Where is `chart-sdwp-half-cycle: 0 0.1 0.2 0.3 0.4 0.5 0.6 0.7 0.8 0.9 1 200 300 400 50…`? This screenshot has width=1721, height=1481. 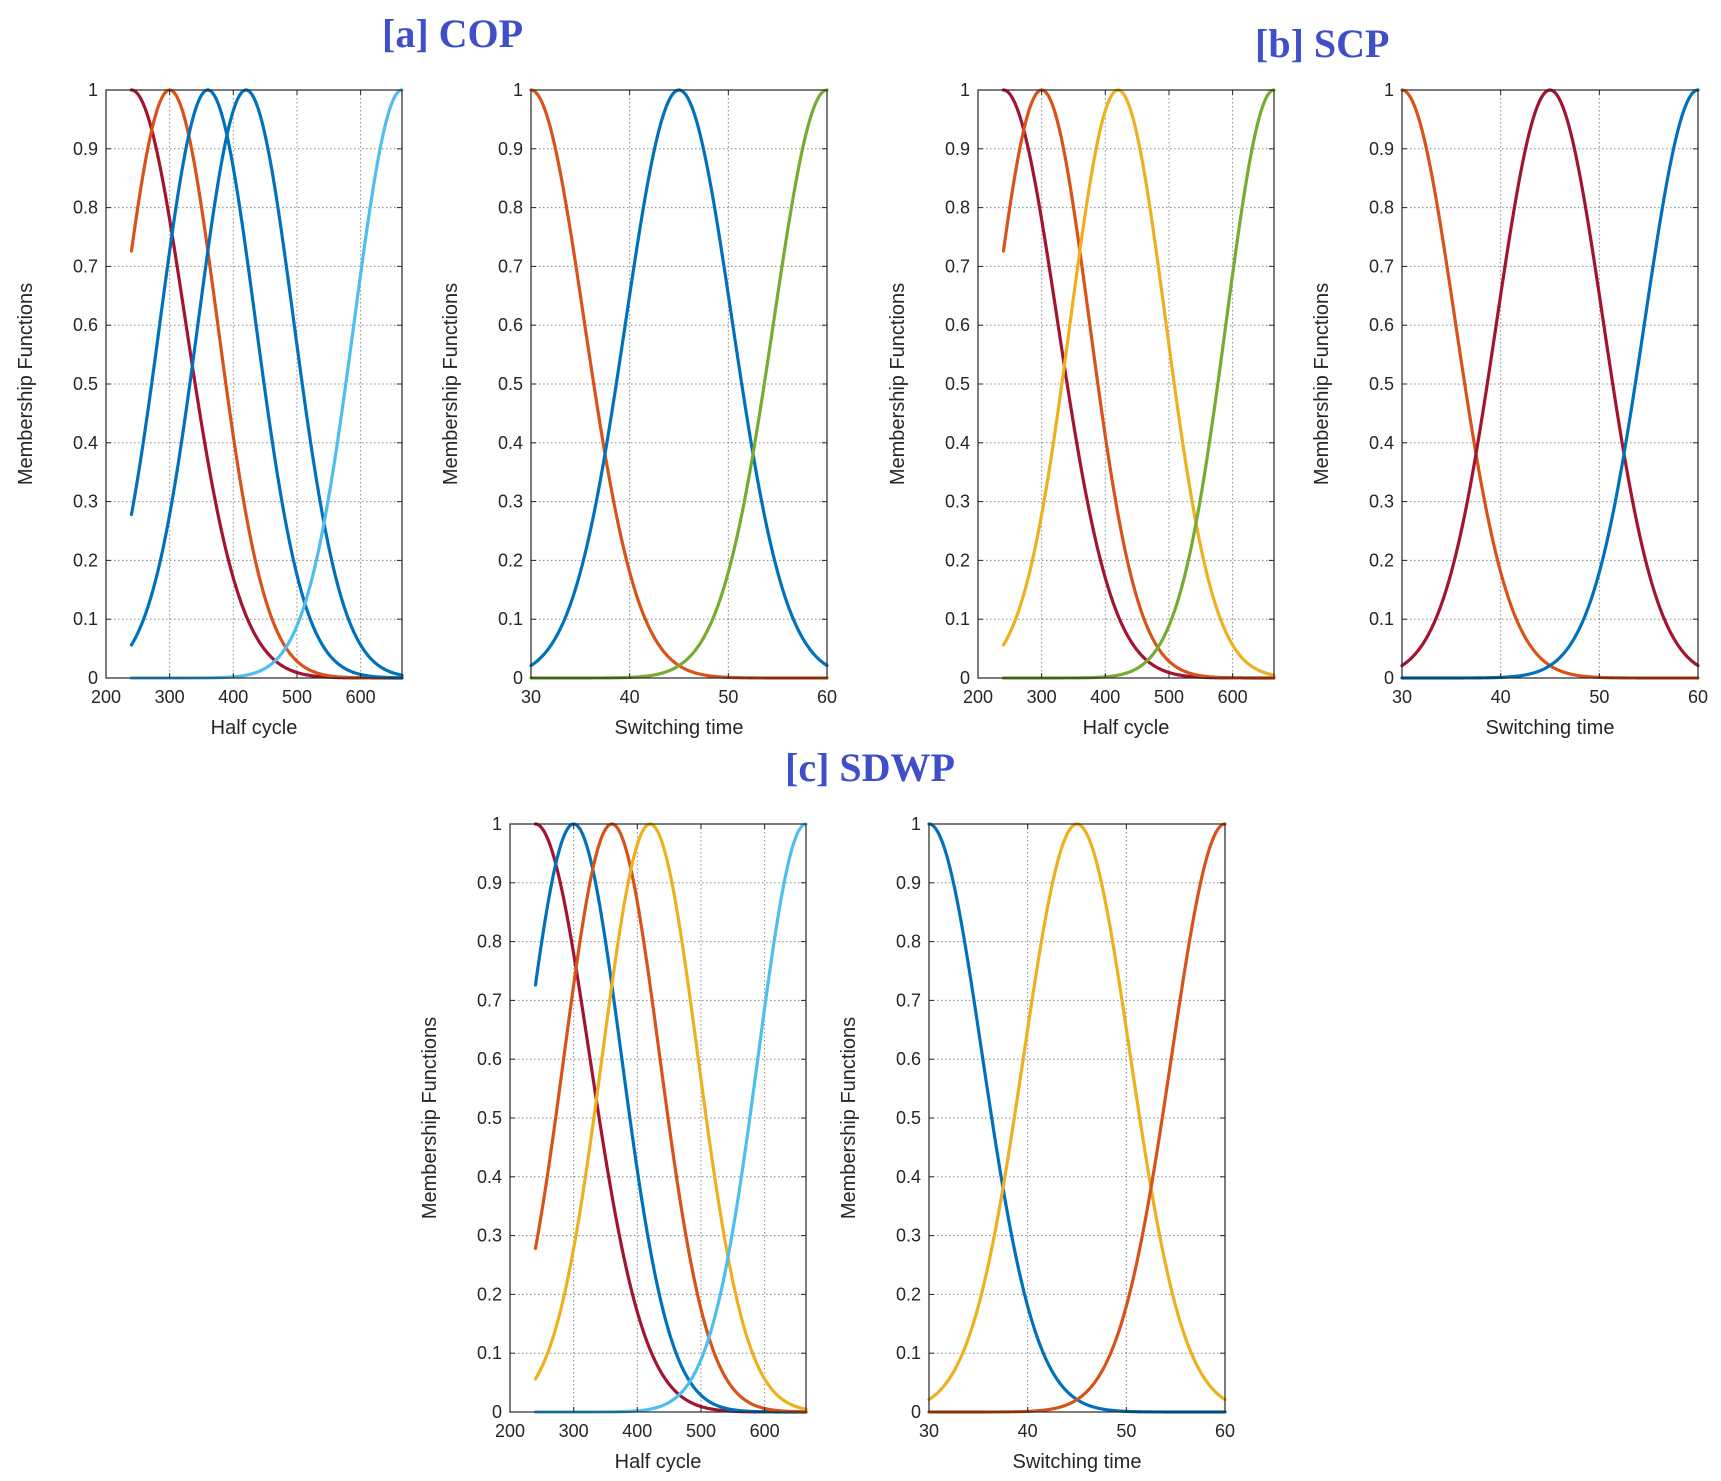 chart-sdwp-half-cycle: 0 0.1 0.2 0.3 0.4 0.5 0.6 0.7 0.8 0.9 1 200 300 400 50… is located at coordinates (613, 1143).